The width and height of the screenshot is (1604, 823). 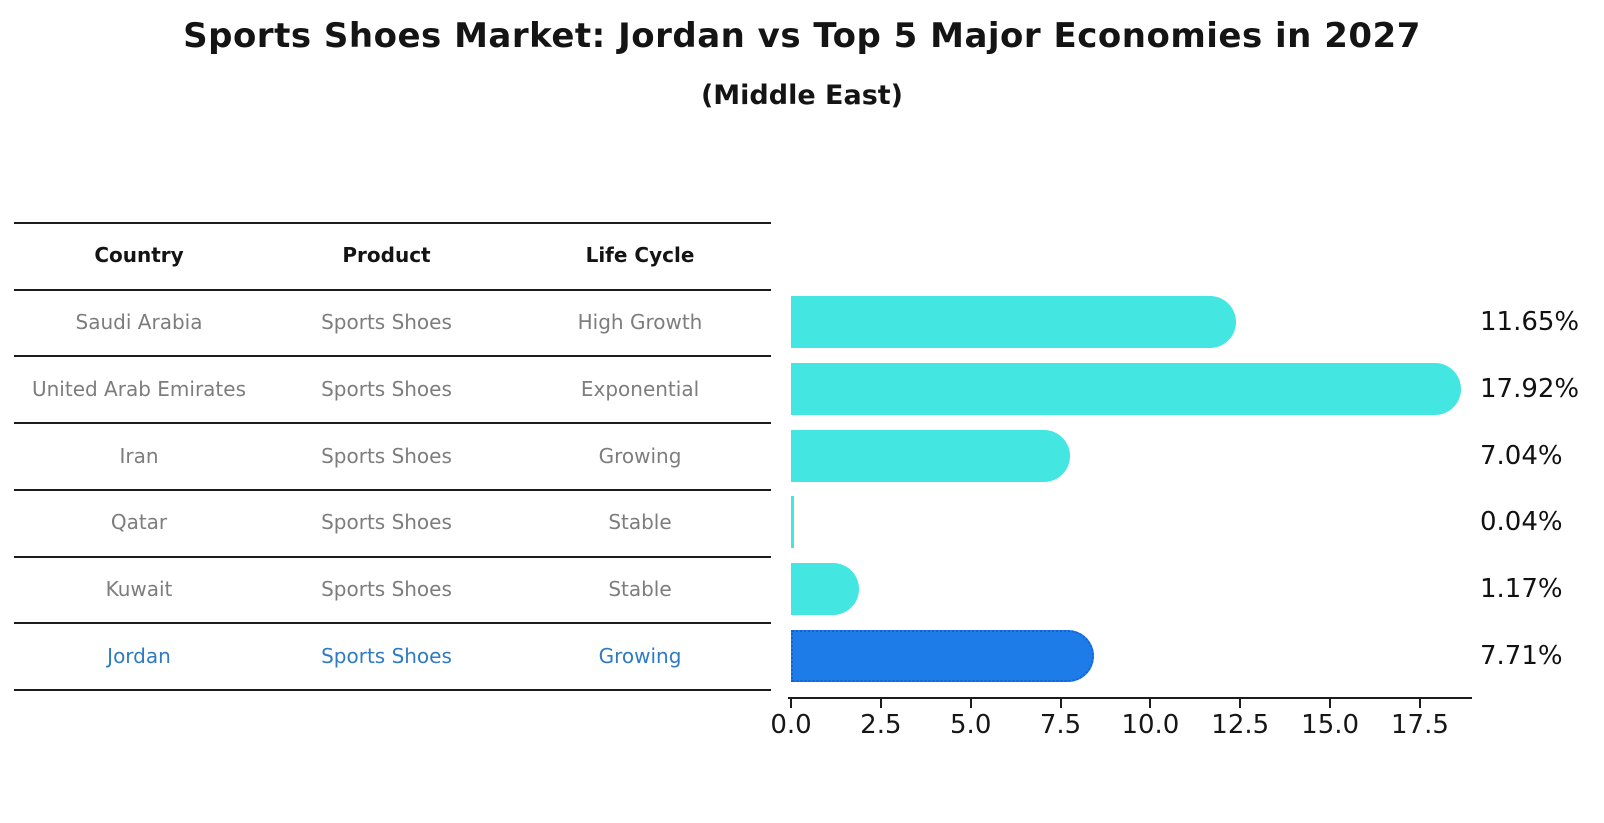 I want to click on column-header-life-cycle: Life Cycle, so click(x=640, y=255).